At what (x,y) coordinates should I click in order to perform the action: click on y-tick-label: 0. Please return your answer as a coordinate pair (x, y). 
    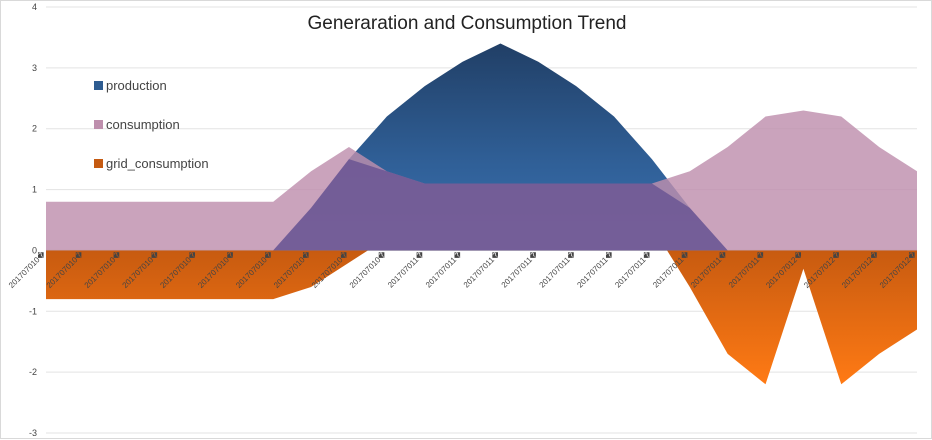
    Looking at the image, I should click on (34, 250).